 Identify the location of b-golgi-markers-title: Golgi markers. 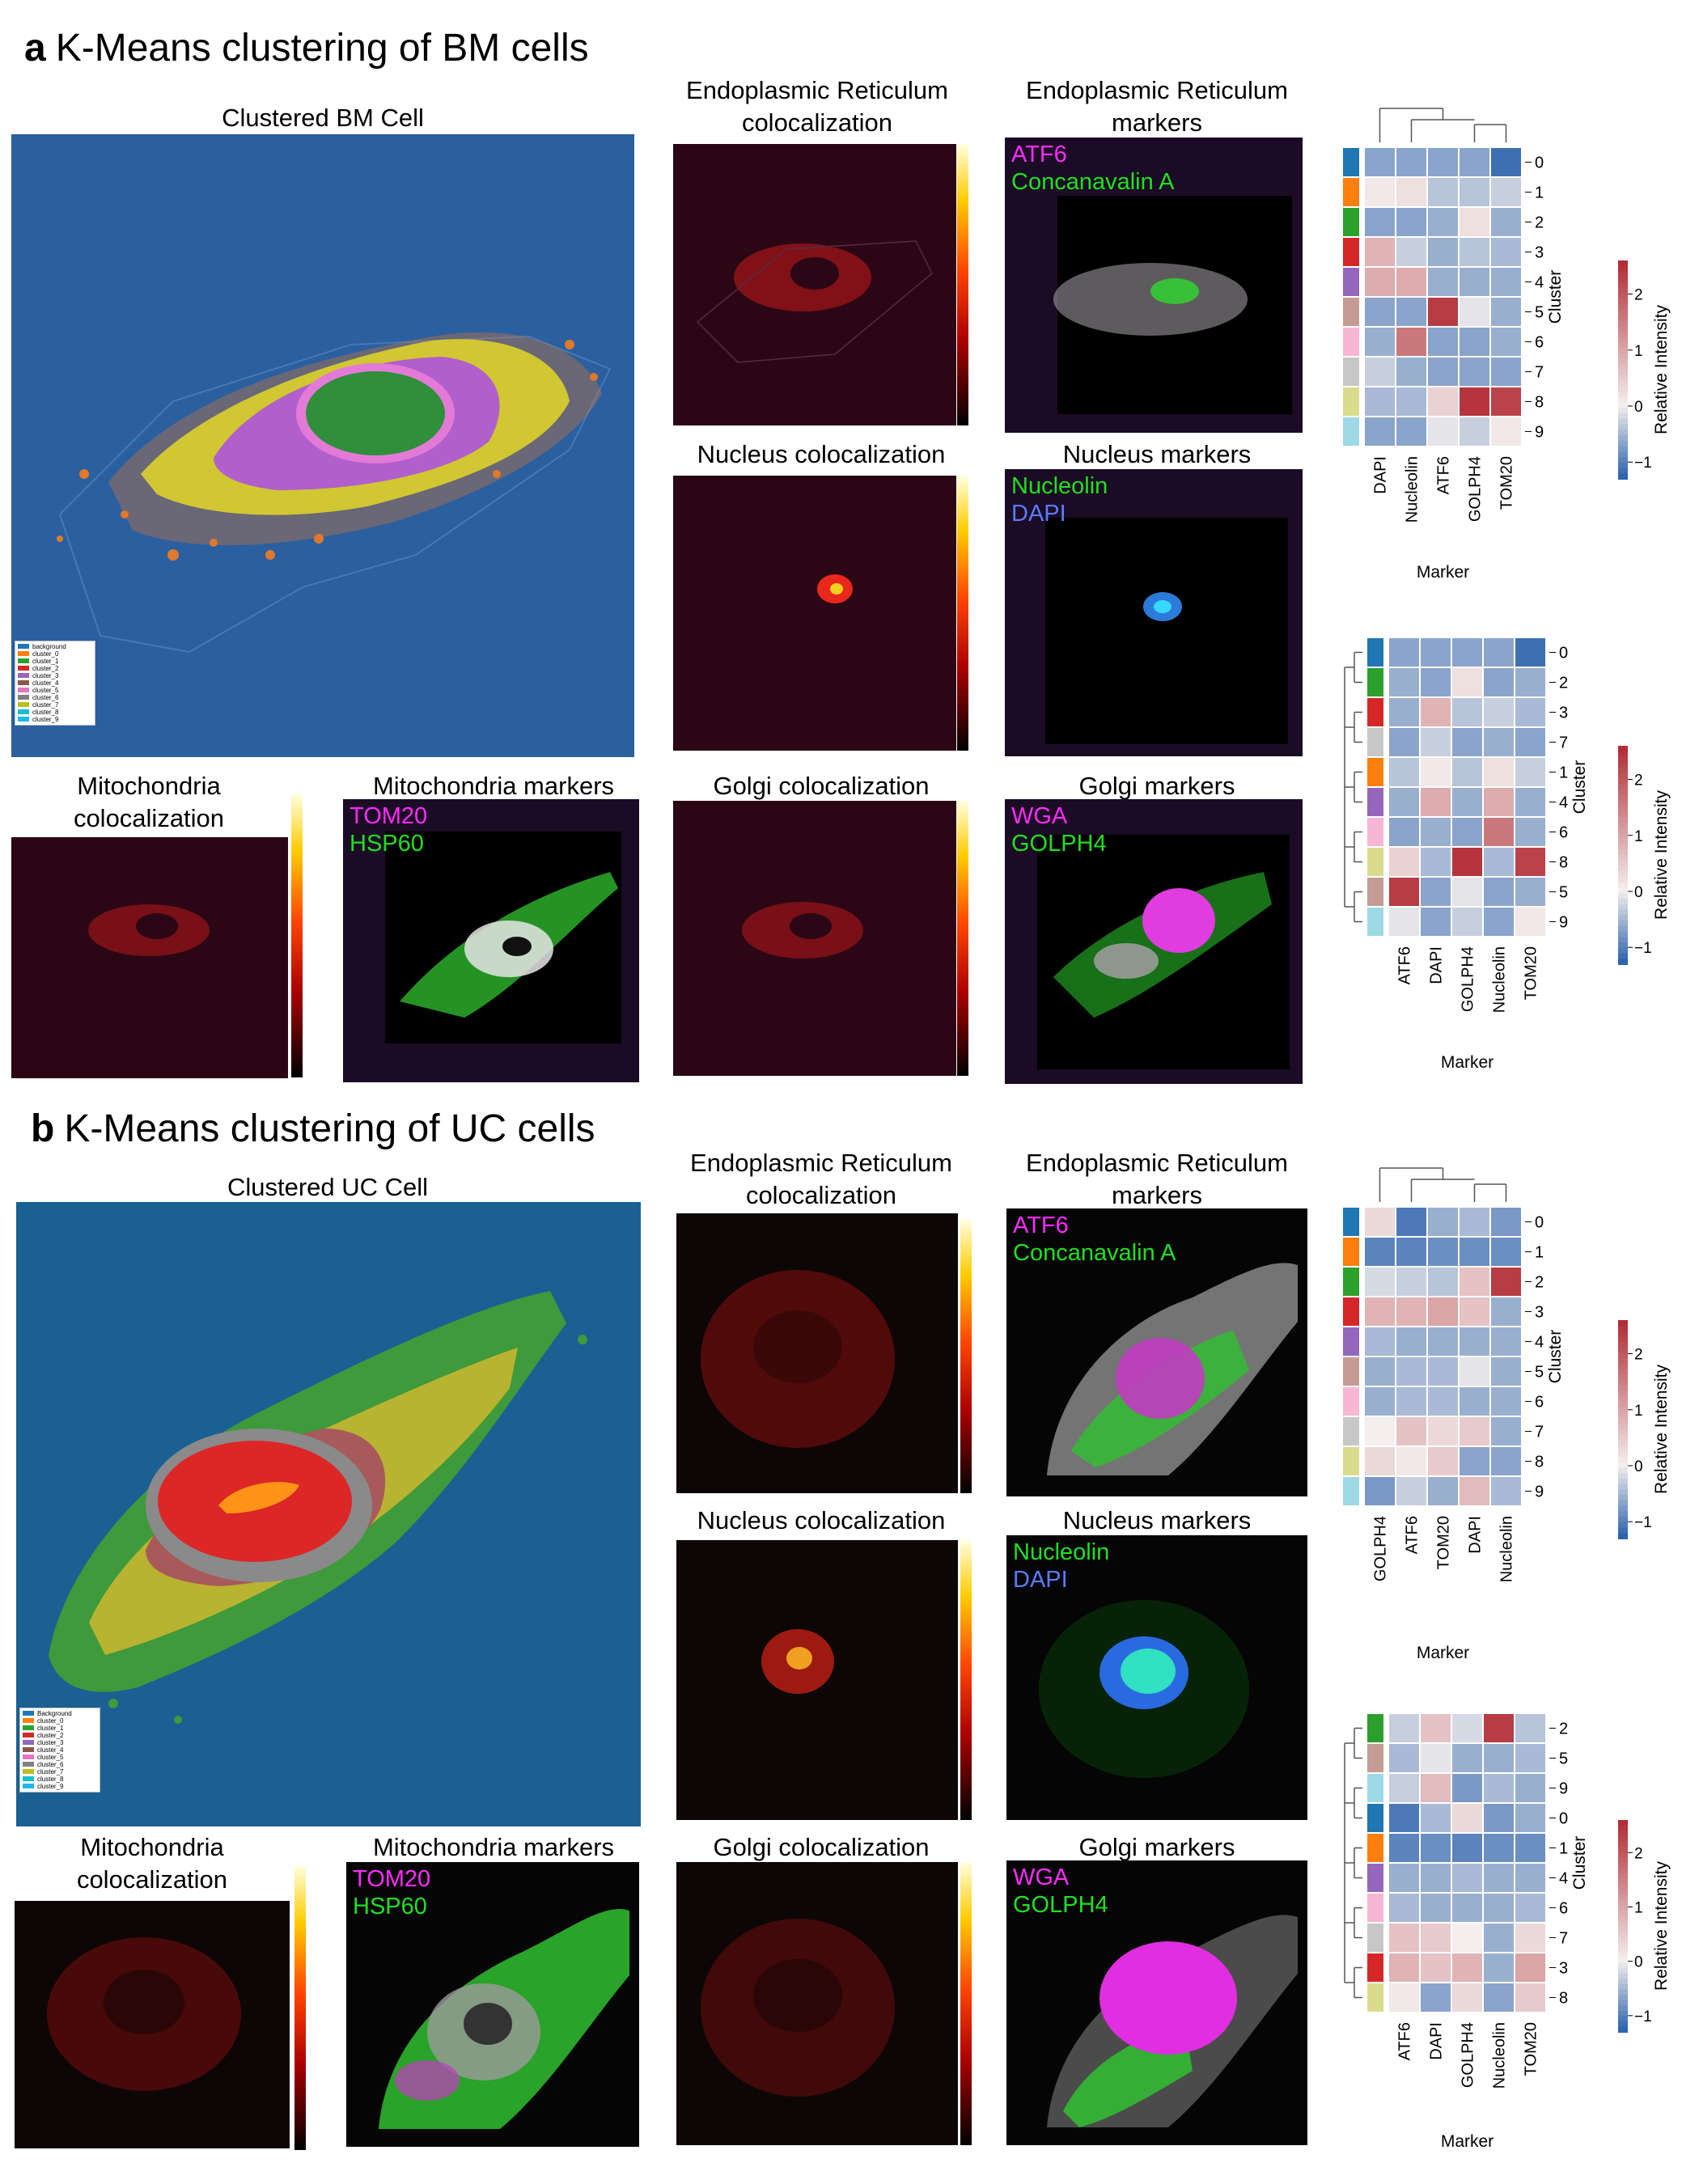
(1156, 1847).